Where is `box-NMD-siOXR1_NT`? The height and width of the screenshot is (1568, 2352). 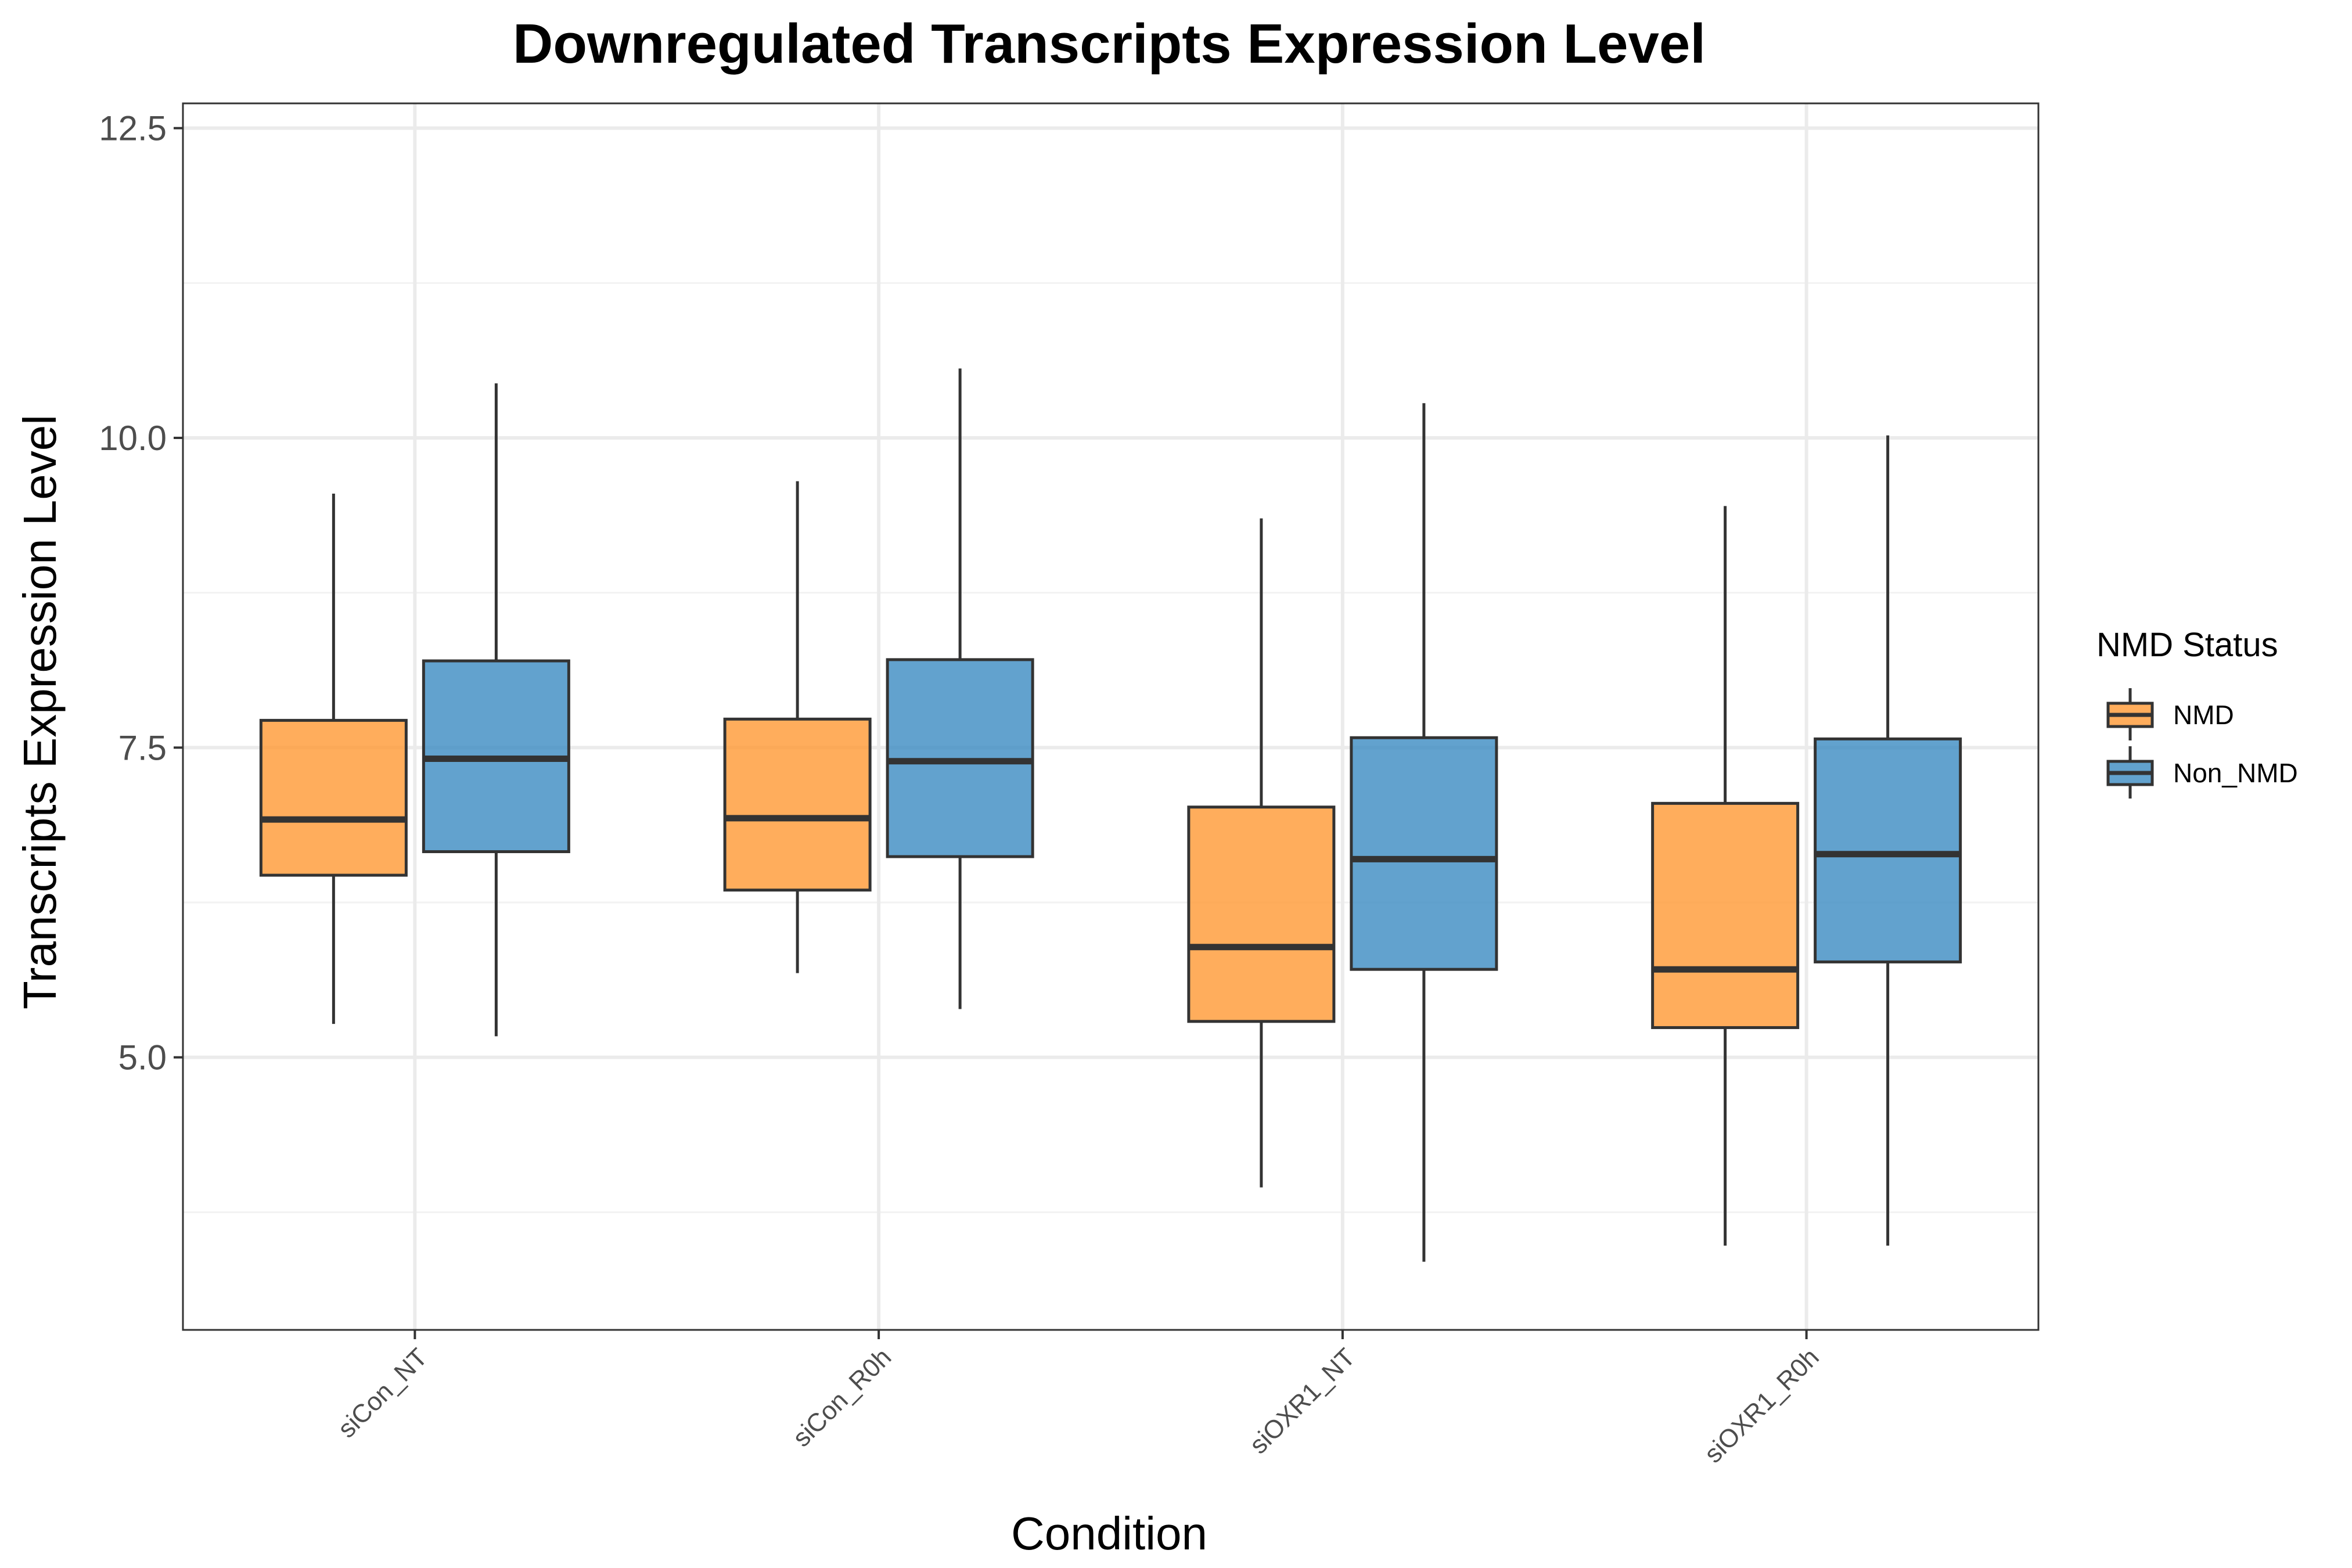 box-NMD-siOXR1_NT is located at coordinates (1261, 853).